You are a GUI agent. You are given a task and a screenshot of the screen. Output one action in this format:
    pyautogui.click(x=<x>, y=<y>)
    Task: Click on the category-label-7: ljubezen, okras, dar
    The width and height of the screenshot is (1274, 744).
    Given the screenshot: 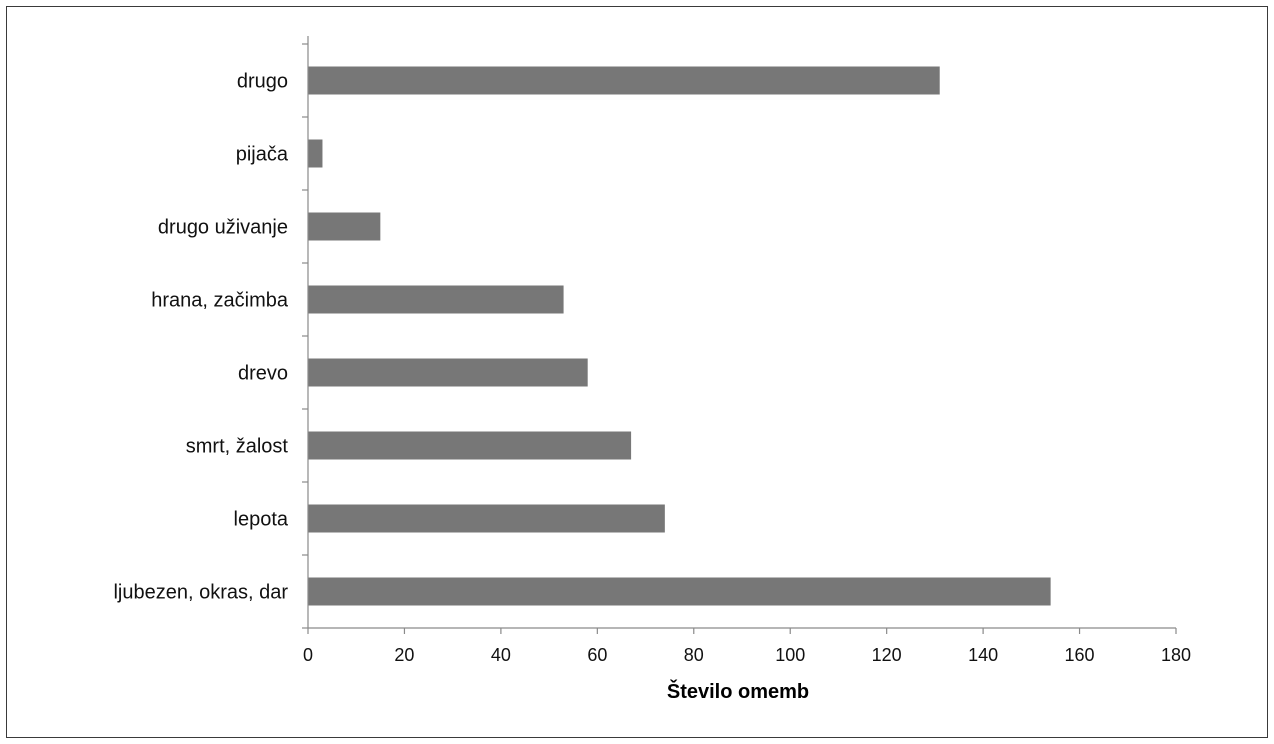 What is the action you would take?
    pyautogui.click(x=200, y=593)
    